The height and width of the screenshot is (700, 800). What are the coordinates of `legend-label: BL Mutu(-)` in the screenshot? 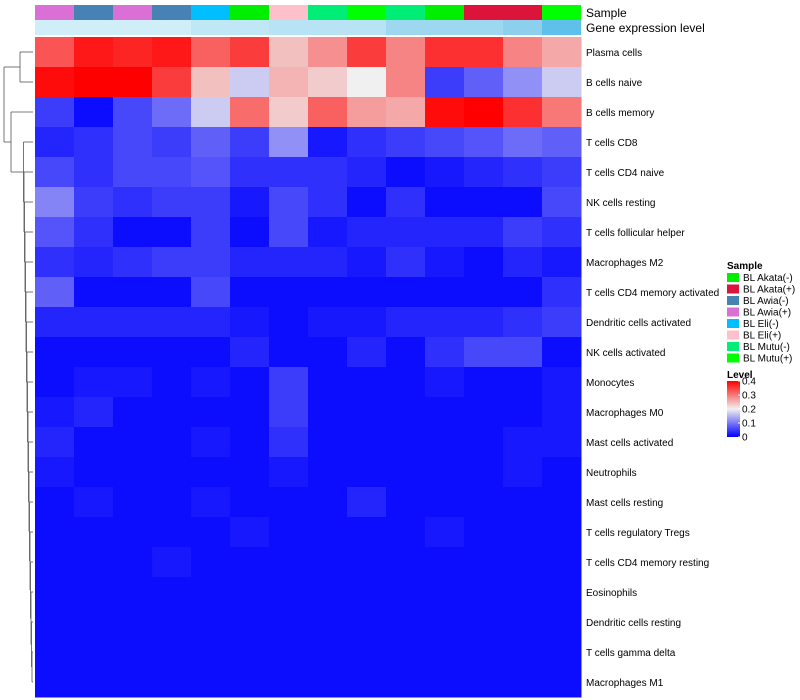 It's located at (766, 347).